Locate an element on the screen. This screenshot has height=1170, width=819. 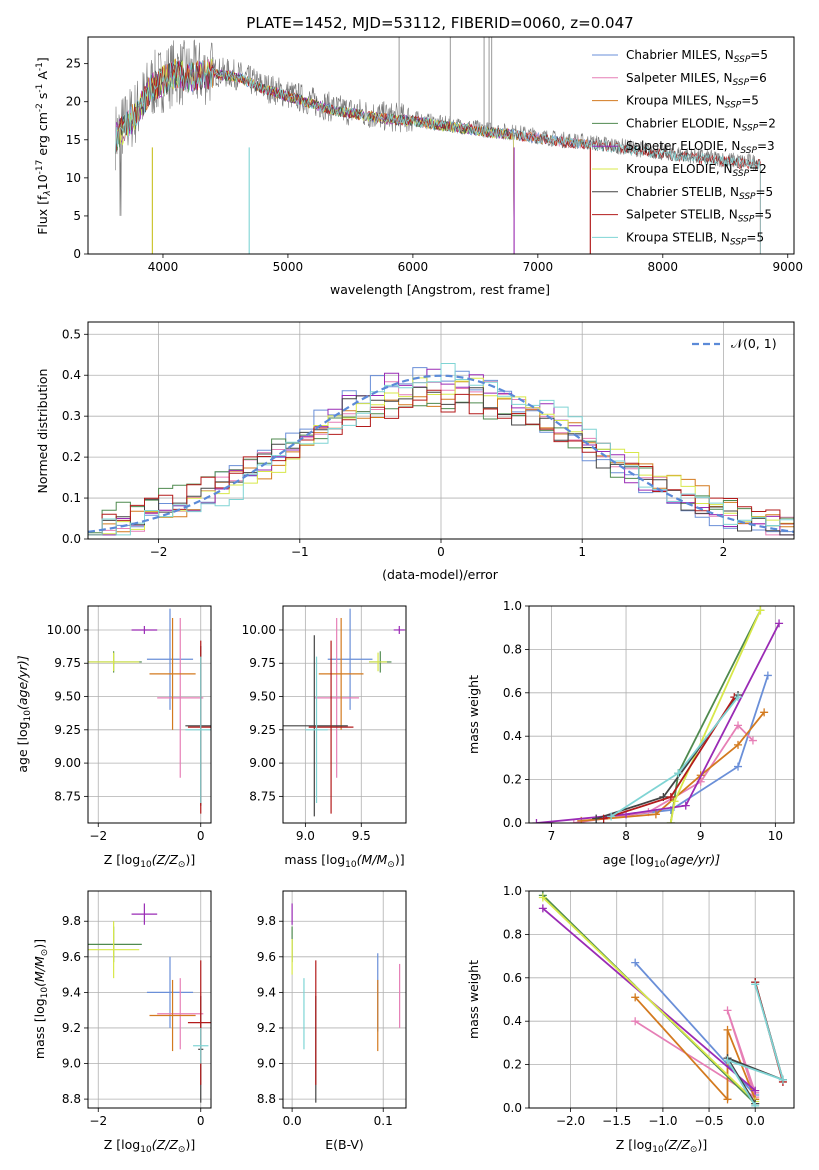
plot-area-residuals is located at coordinates (441, 449).